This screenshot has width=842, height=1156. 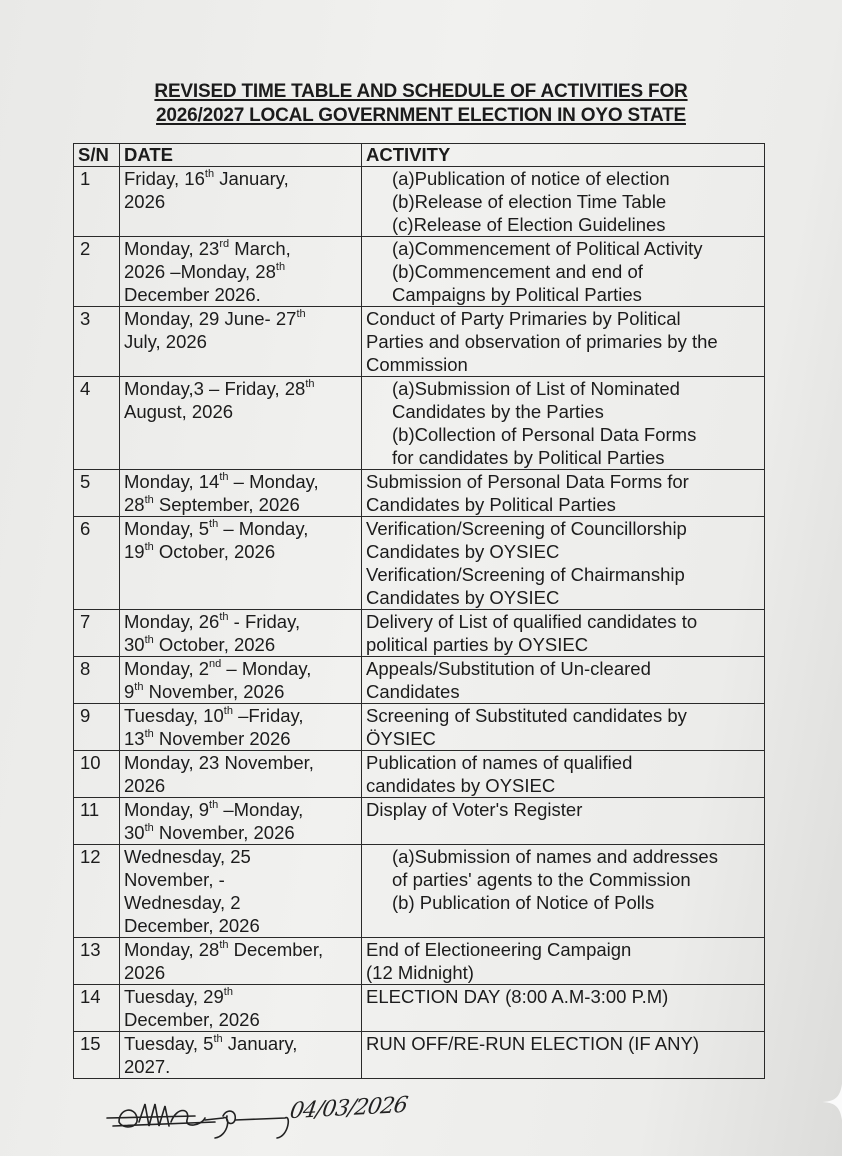 I want to click on activity-line: (c)Release of Election Guidelines, so click(x=529, y=224).